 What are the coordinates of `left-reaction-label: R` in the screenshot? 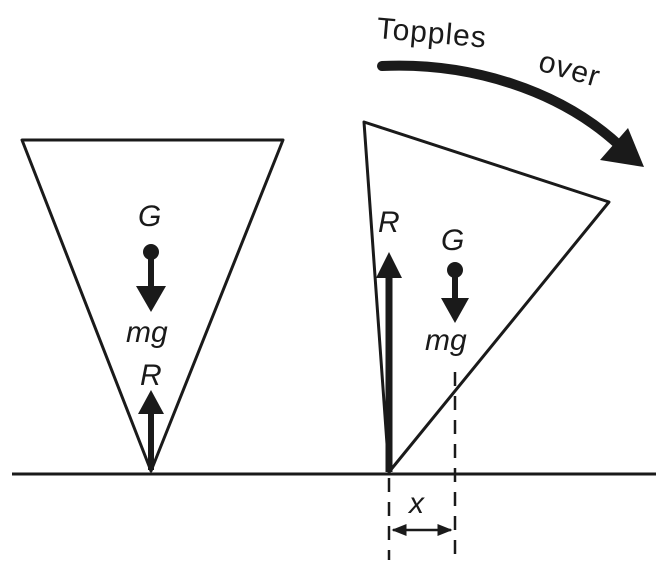 It's located at (151, 375).